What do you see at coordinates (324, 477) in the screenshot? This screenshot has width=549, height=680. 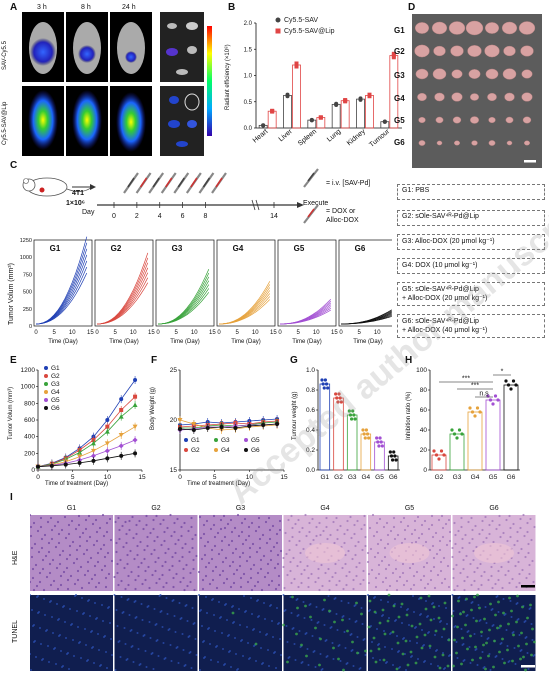 I see `chart-g-xtick-label: G1` at bounding box center [324, 477].